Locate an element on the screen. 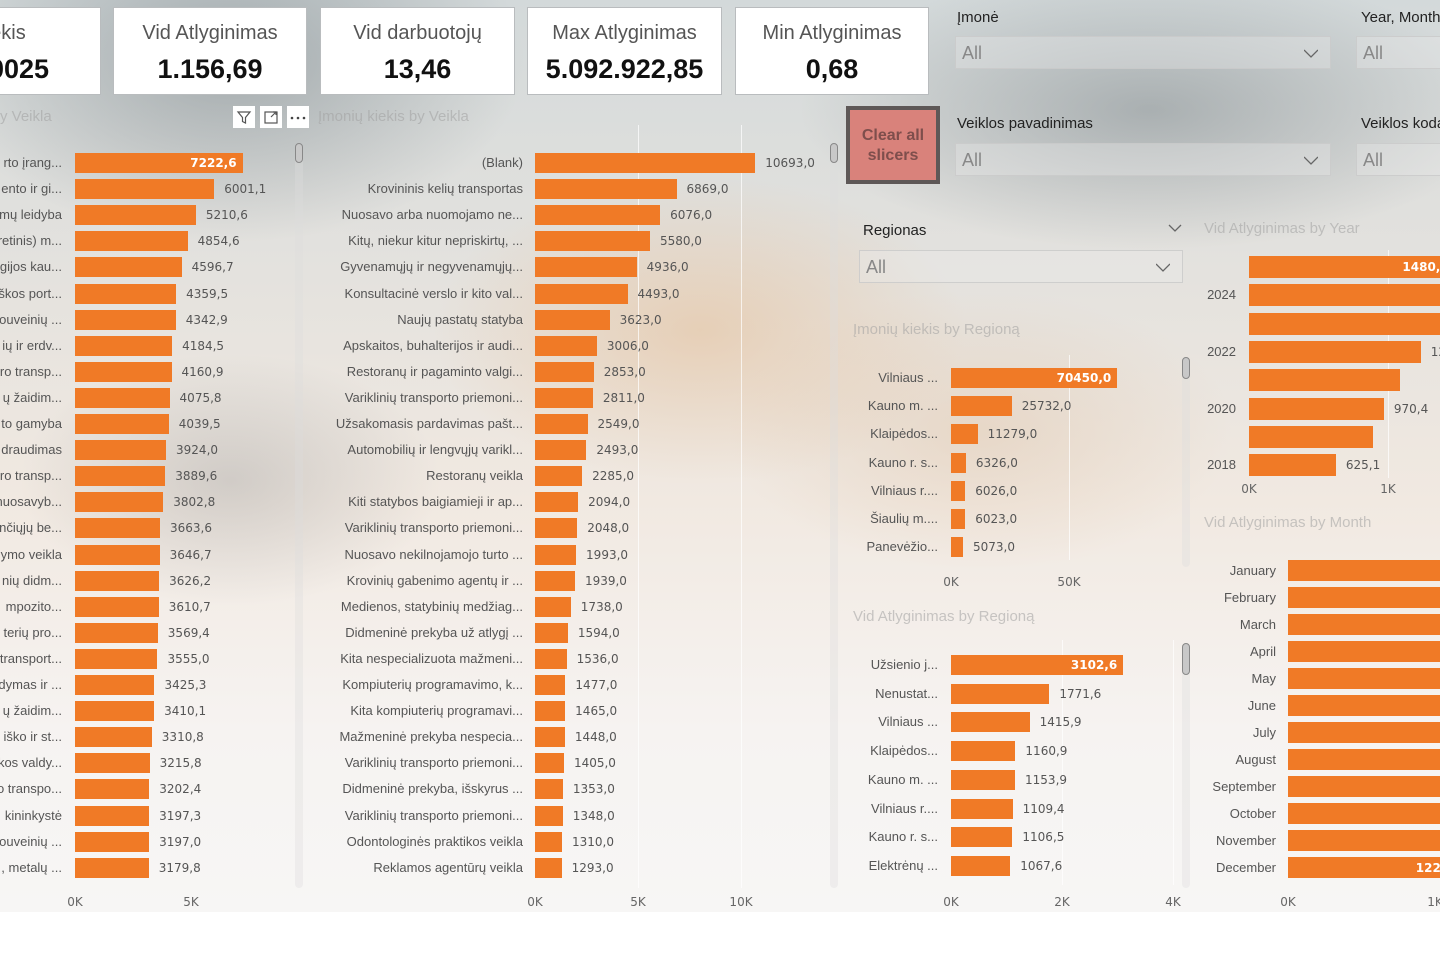 The width and height of the screenshot is (1440, 960). focus-mode-icon is located at coordinates (271, 117).